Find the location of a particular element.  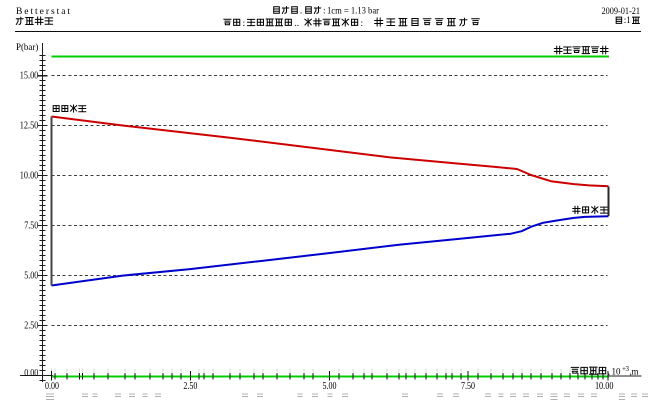

svg-text: Betterstat is located at coordinates (43, 12).